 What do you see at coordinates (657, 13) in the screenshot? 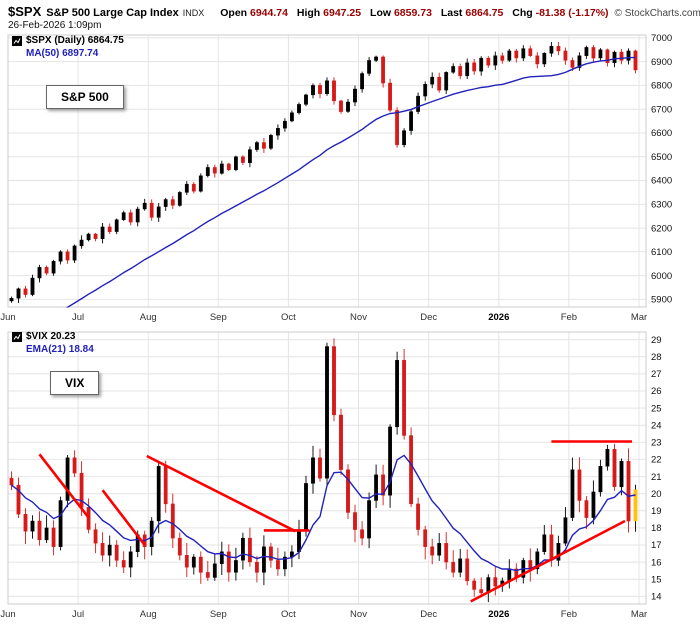
I see `stockcharts-credit: © StockCharts.com` at bounding box center [657, 13].